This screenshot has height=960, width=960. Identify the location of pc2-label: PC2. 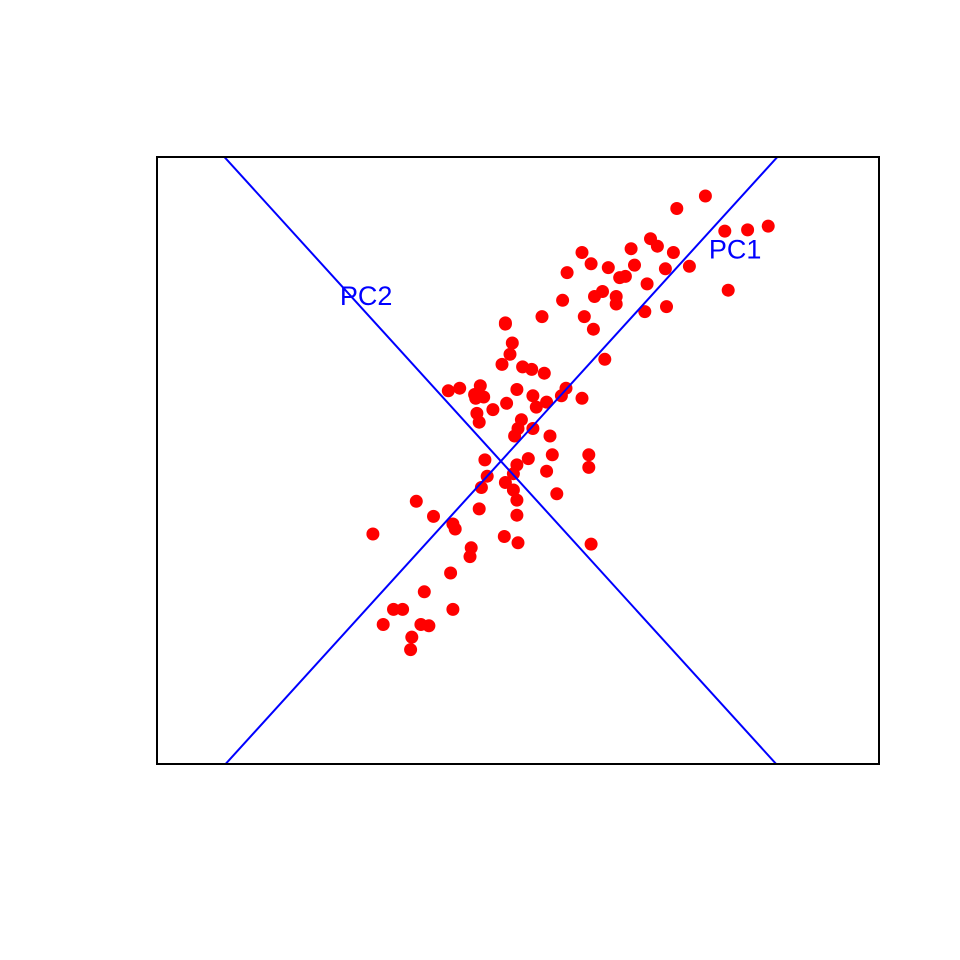
(366, 296).